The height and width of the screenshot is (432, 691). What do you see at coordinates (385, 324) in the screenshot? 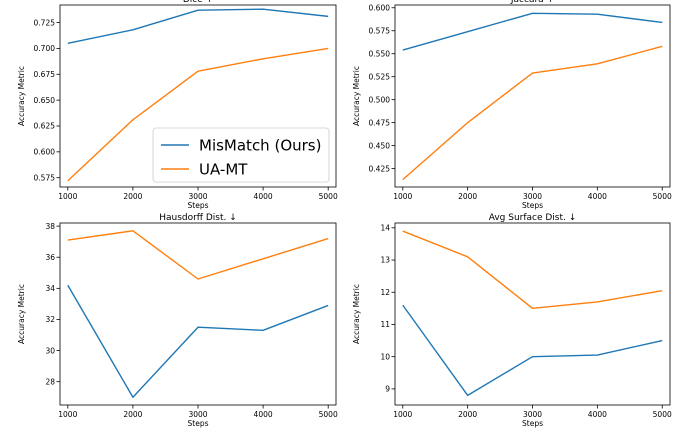
I see `y-tick-label: 11` at bounding box center [385, 324].